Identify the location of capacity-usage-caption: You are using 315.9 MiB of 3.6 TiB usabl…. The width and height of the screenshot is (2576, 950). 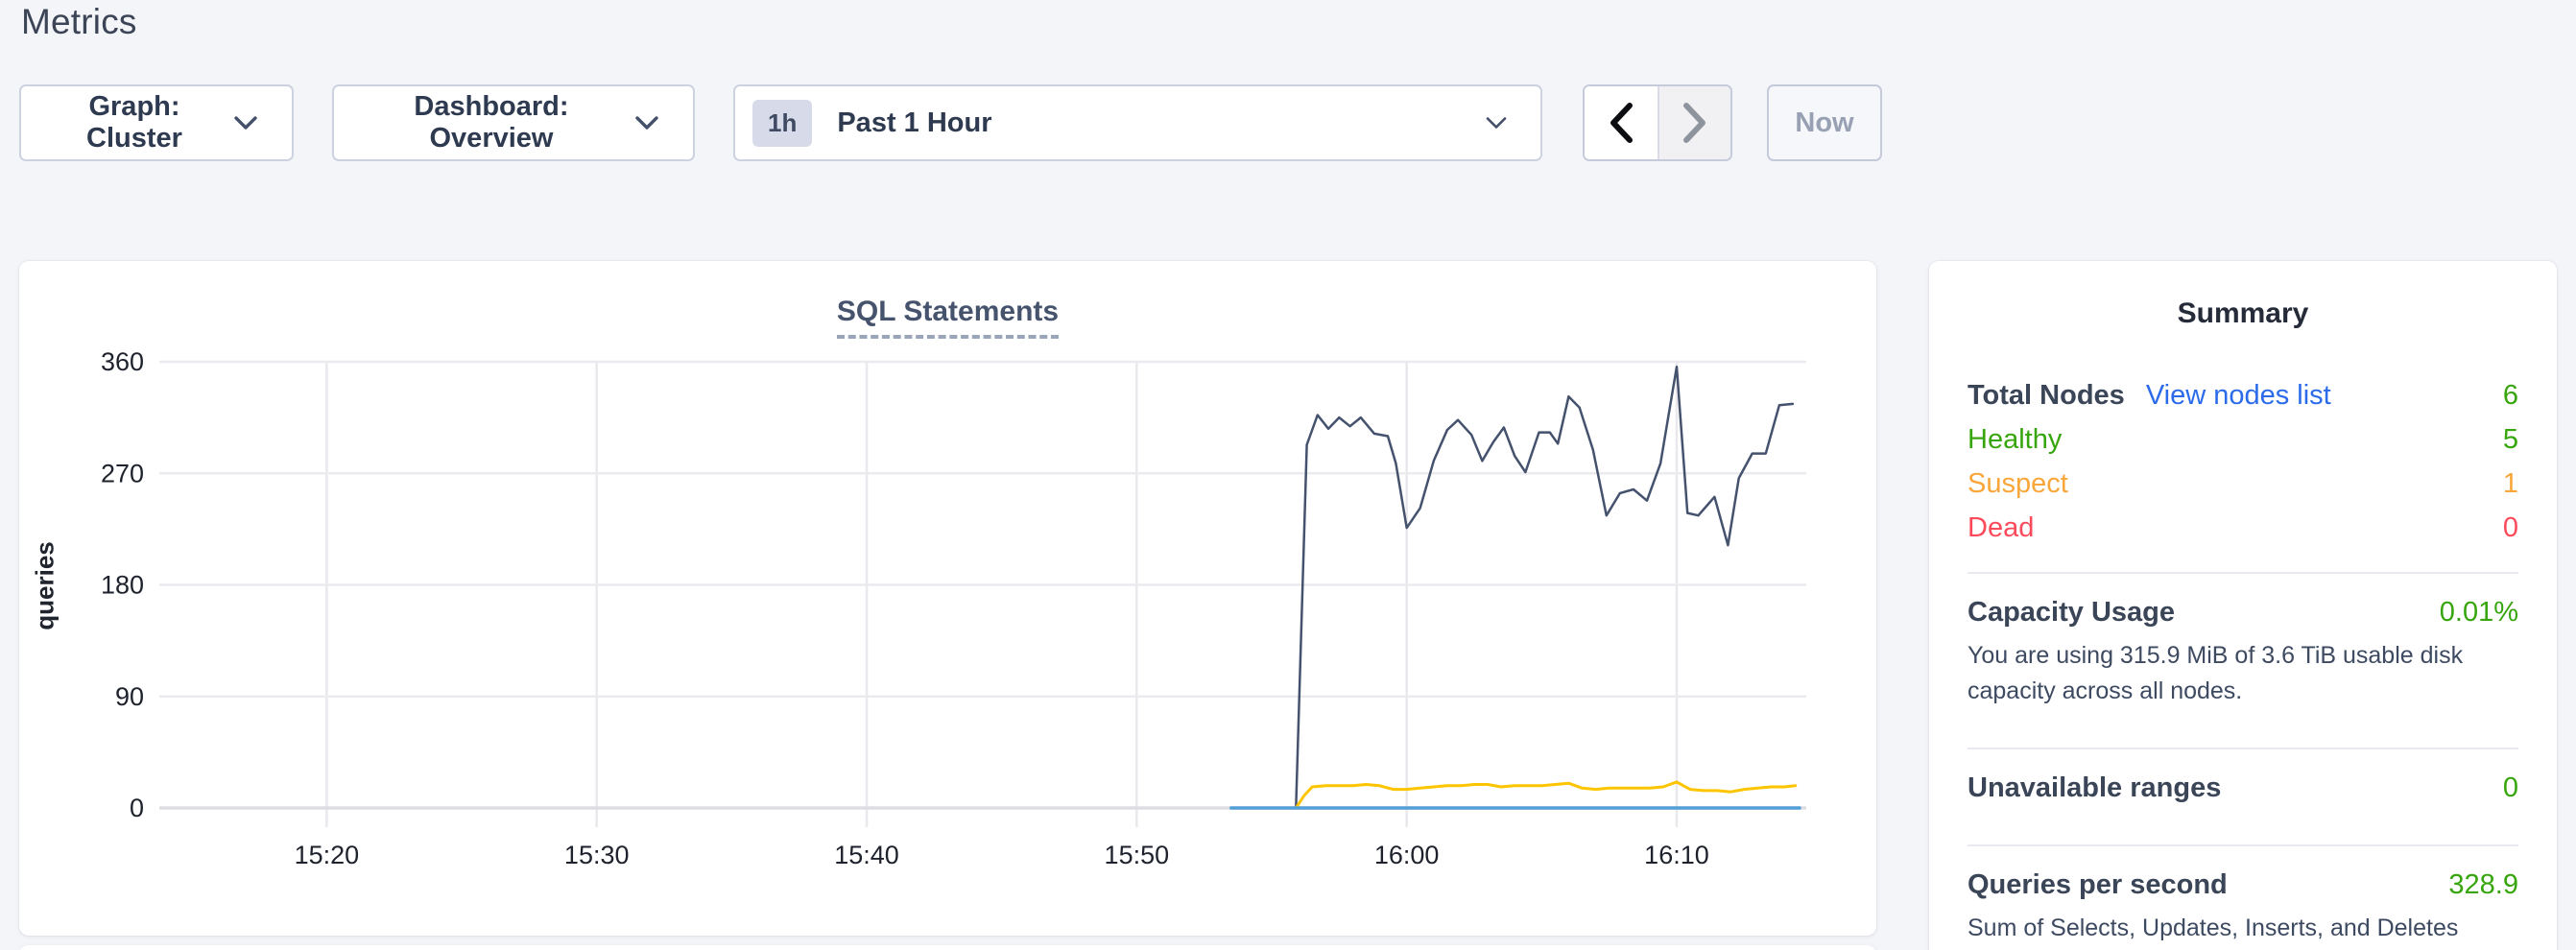
(2216, 673).